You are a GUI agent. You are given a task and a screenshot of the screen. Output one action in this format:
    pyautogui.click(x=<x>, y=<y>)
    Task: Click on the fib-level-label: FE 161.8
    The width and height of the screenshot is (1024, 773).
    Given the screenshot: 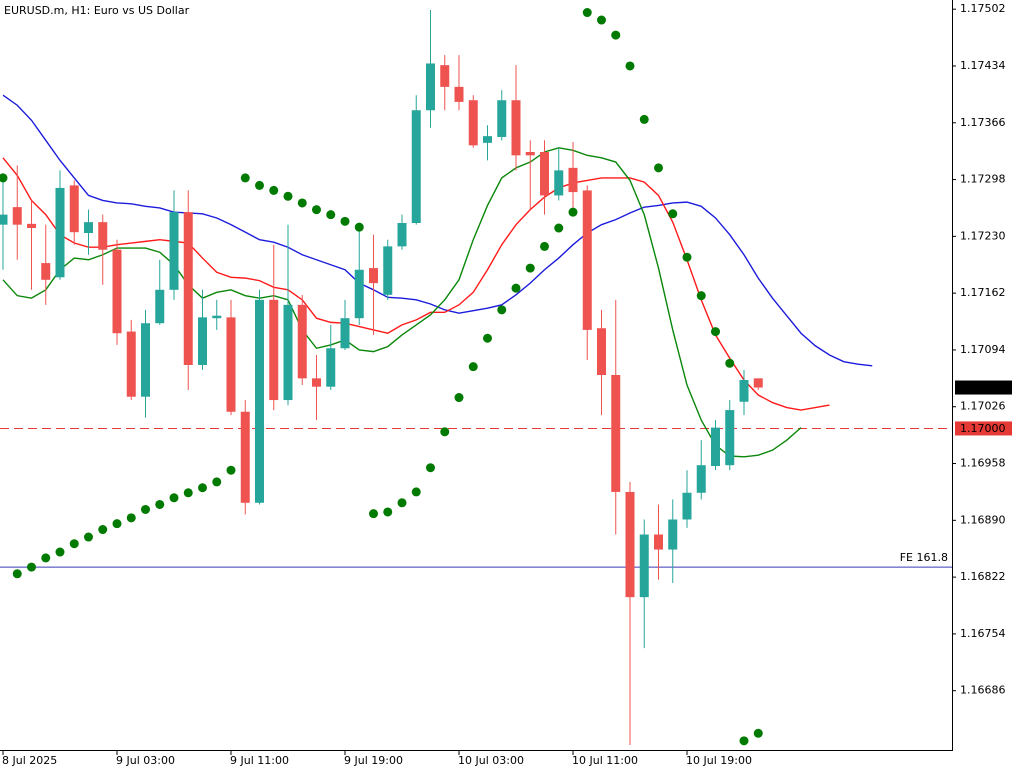 What is the action you would take?
    pyautogui.click(x=924, y=557)
    